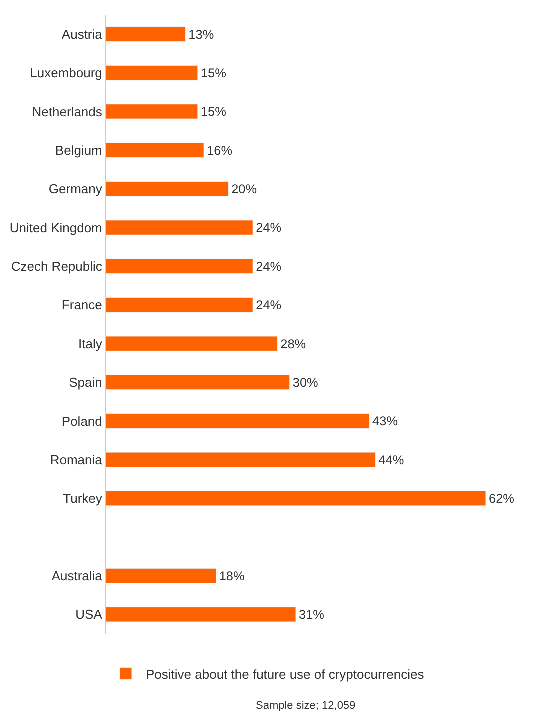 The image size is (556, 724). Describe the element at coordinates (385, 421) in the screenshot. I see `data-label: 43%` at that location.